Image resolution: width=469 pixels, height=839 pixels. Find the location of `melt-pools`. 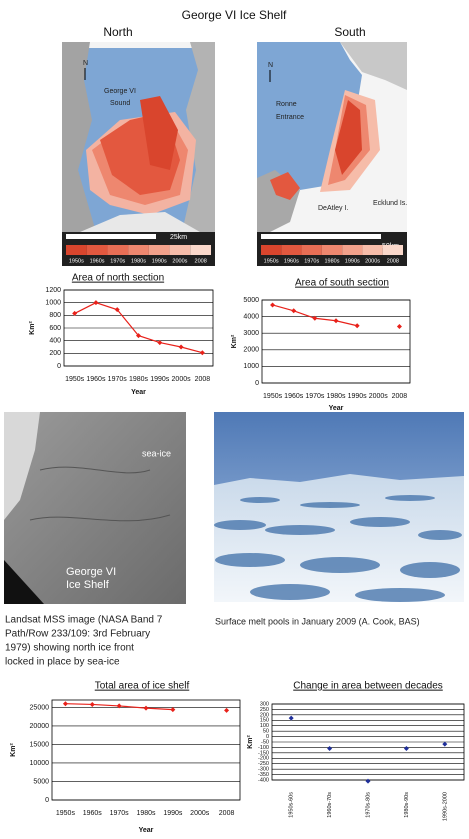

melt-pools is located at coordinates (338, 548).